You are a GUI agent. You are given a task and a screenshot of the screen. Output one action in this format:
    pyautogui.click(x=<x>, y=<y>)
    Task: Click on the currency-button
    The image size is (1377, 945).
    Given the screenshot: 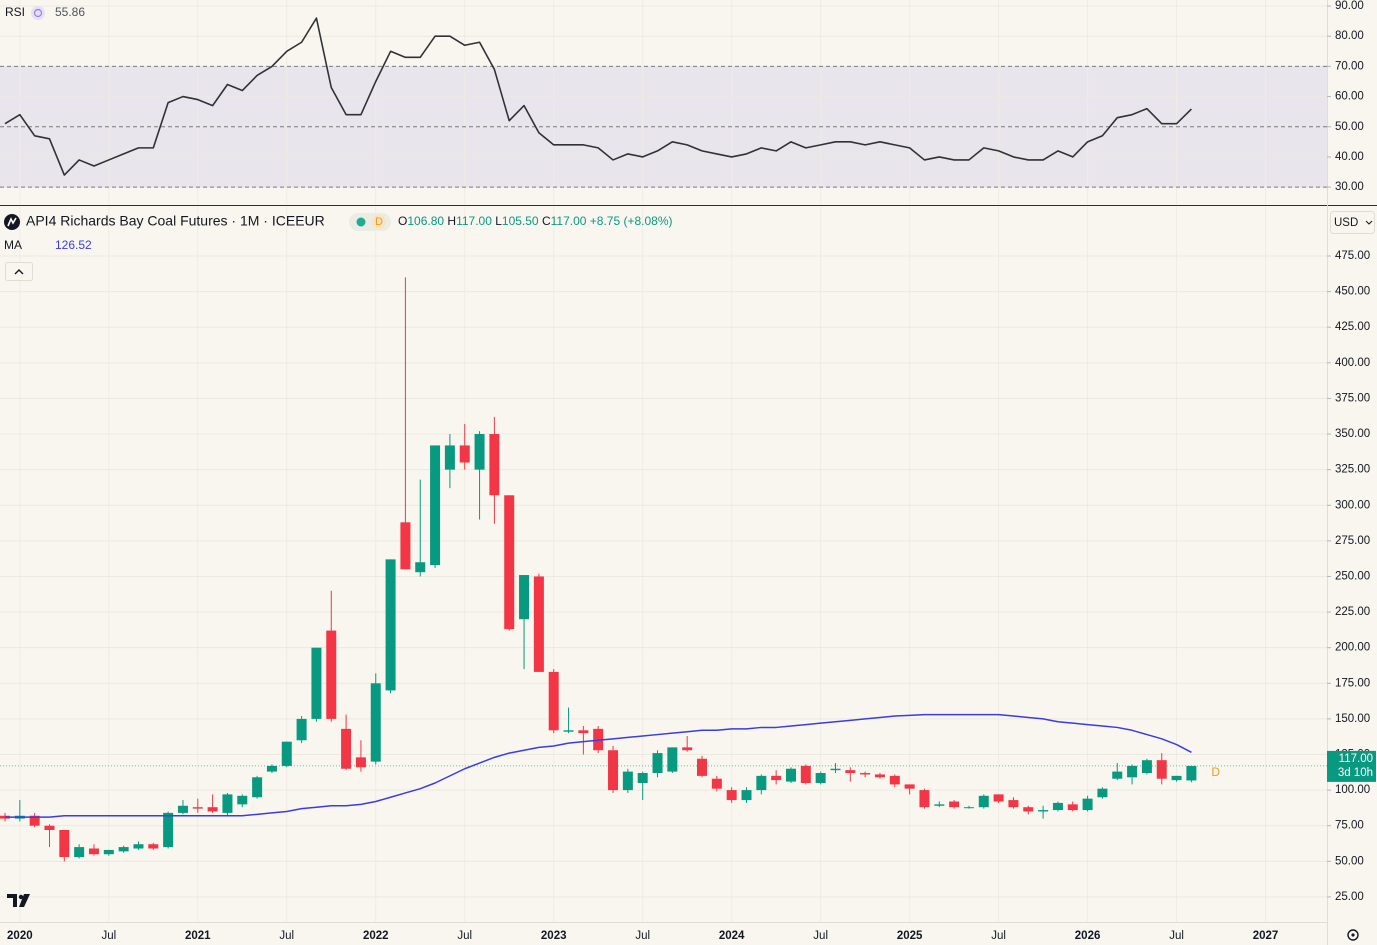 What is the action you would take?
    pyautogui.click(x=1352, y=222)
    